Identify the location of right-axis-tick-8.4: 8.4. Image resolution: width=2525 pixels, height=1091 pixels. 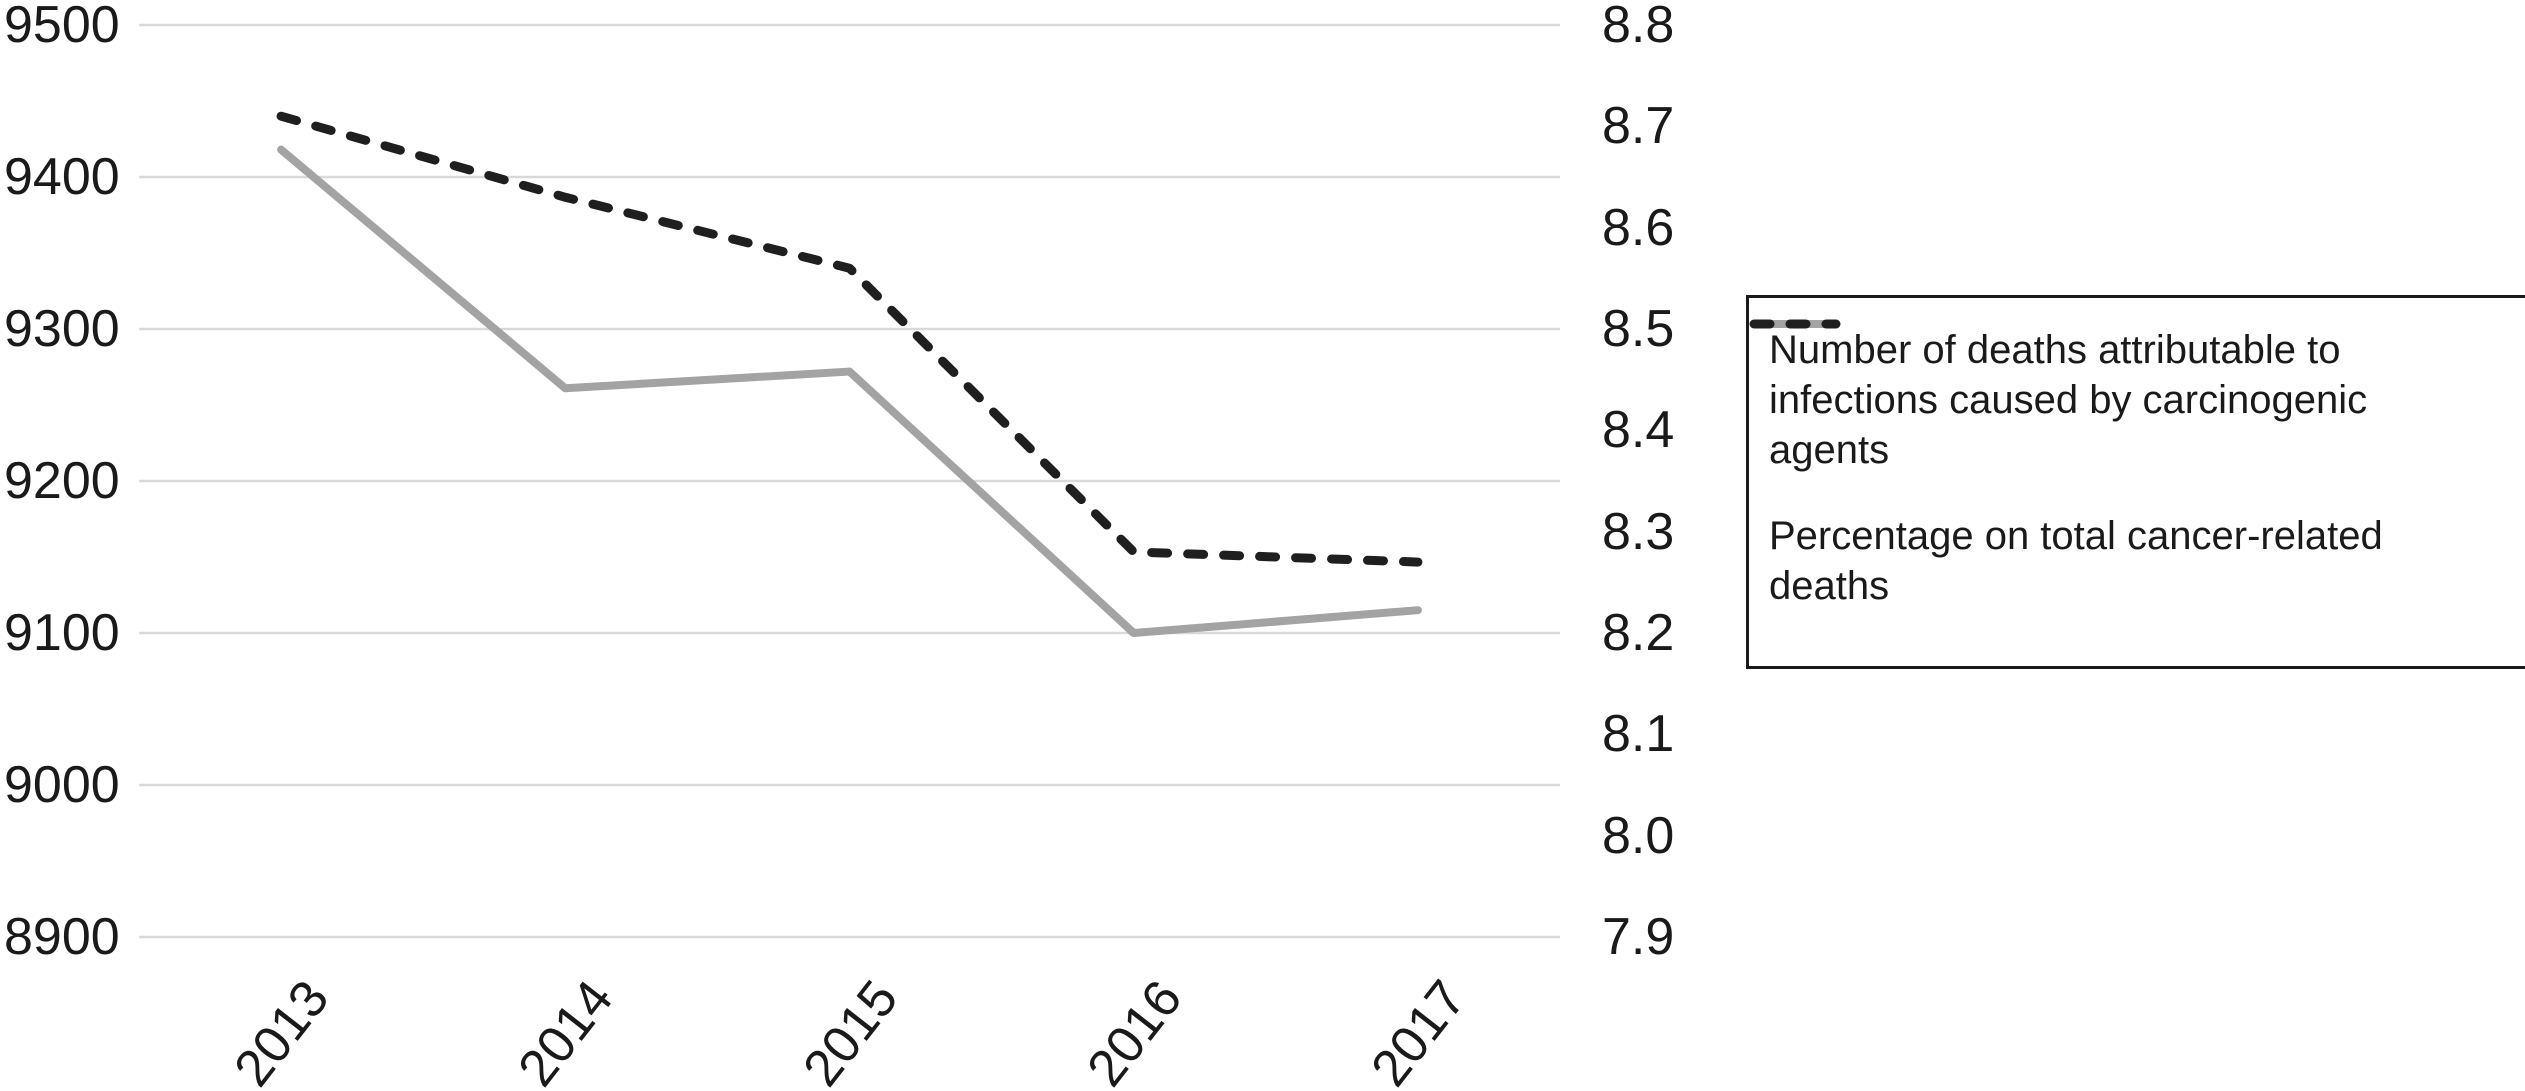
(1638, 430).